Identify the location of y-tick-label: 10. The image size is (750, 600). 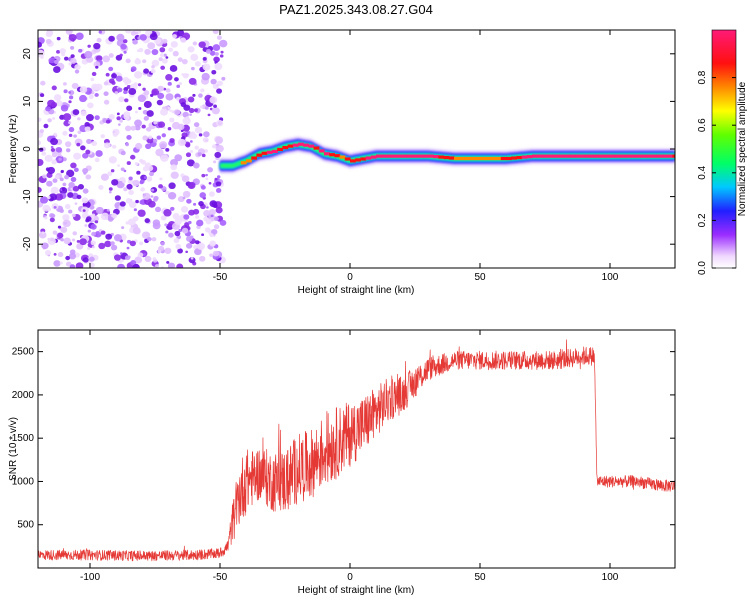
(27, 101).